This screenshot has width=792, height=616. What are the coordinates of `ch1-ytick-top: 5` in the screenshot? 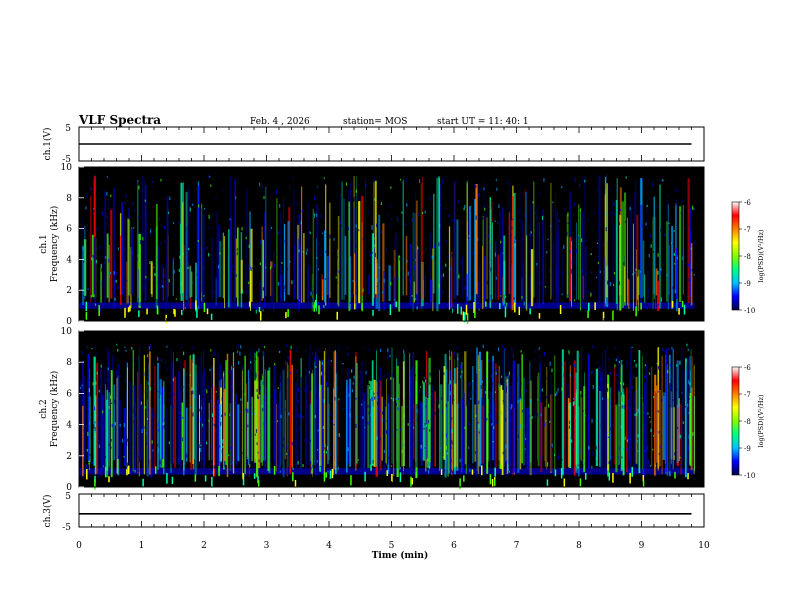 It's located at (68, 129).